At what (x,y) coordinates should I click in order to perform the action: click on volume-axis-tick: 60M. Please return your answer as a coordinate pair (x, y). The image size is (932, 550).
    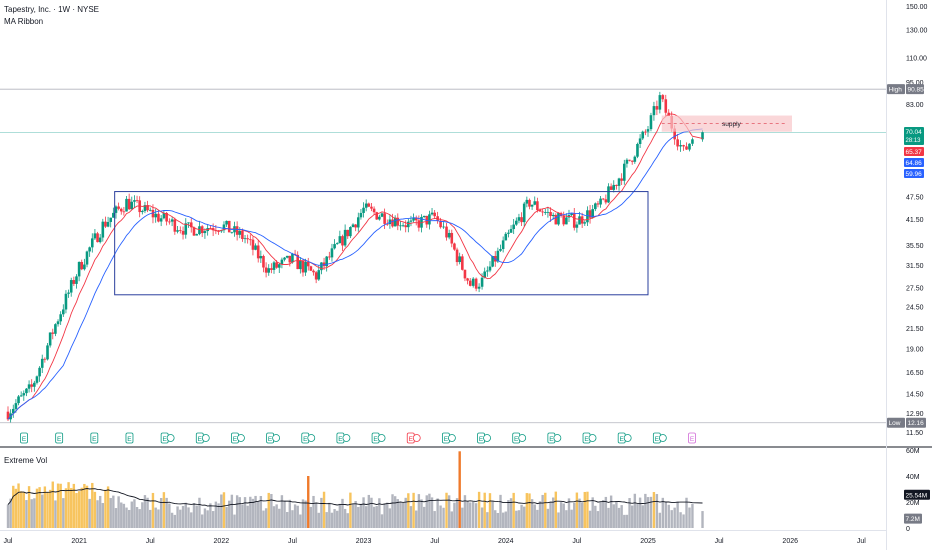
    Looking at the image, I should click on (913, 451).